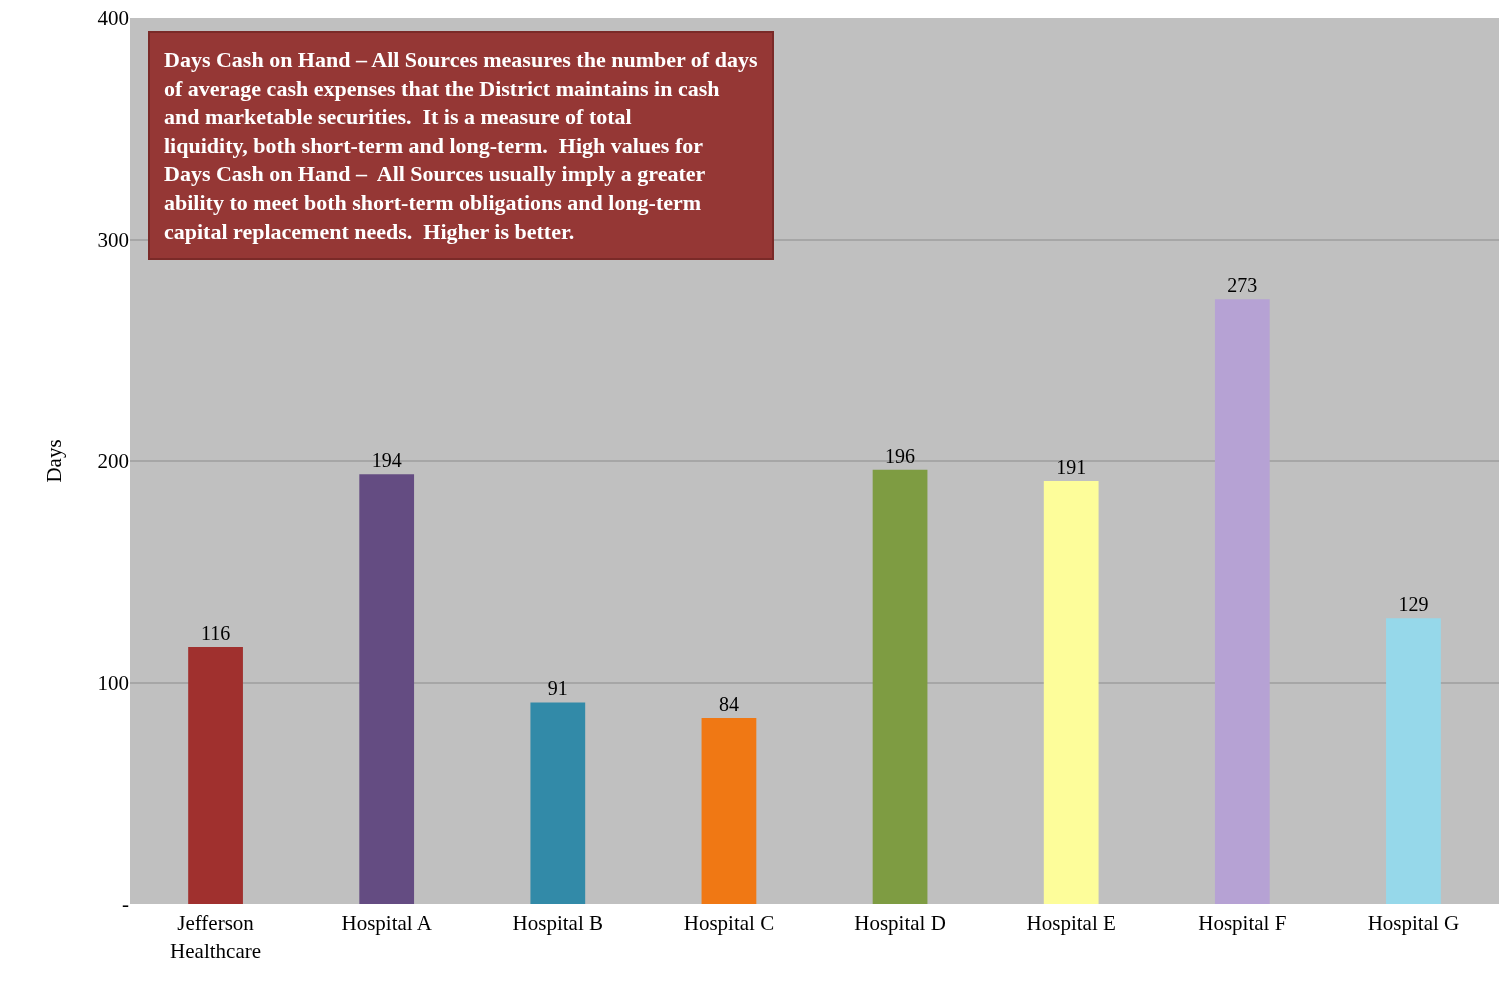 The width and height of the screenshot is (1501, 986). What do you see at coordinates (387, 923) in the screenshot?
I see `x-tick-label: Hospital A` at bounding box center [387, 923].